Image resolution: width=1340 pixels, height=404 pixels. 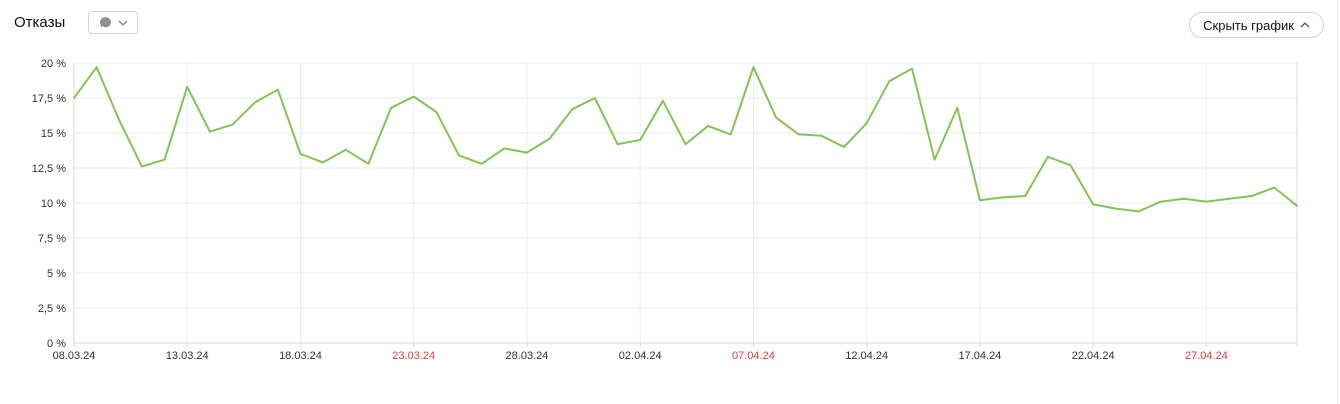 What do you see at coordinates (49, 99) in the screenshot?
I see `y-tick-label: 17,5 %` at bounding box center [49, 99].